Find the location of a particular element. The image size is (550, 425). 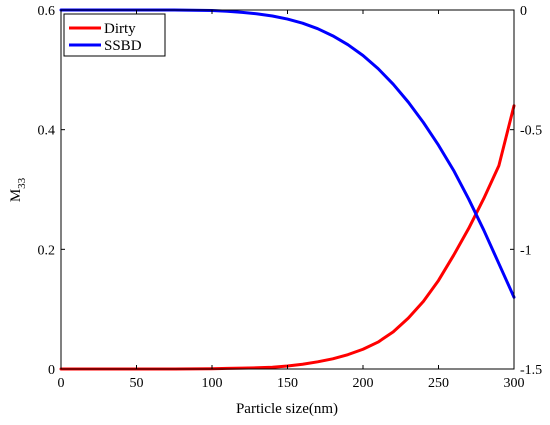

y-axis-label-subscript: 33 is located at coordinates (22, 183).